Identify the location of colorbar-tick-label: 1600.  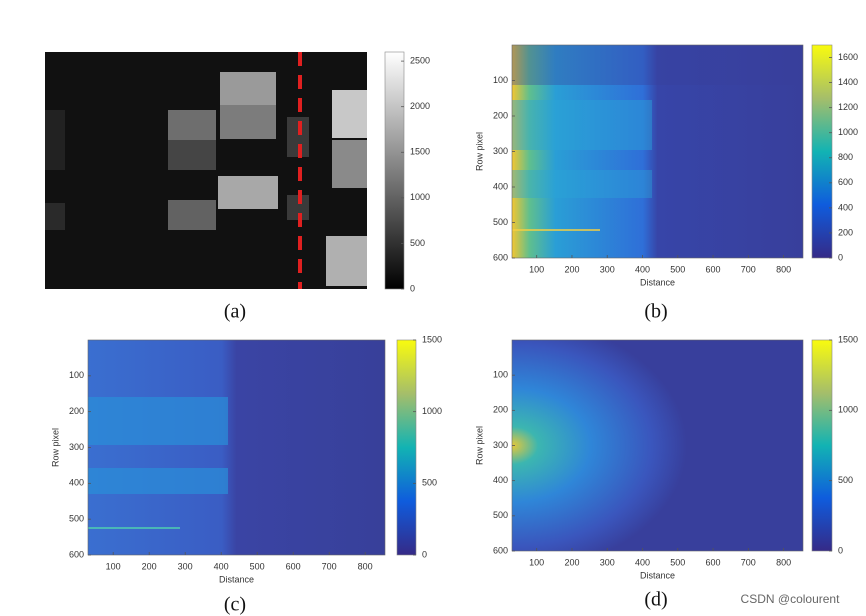
(848, 57).